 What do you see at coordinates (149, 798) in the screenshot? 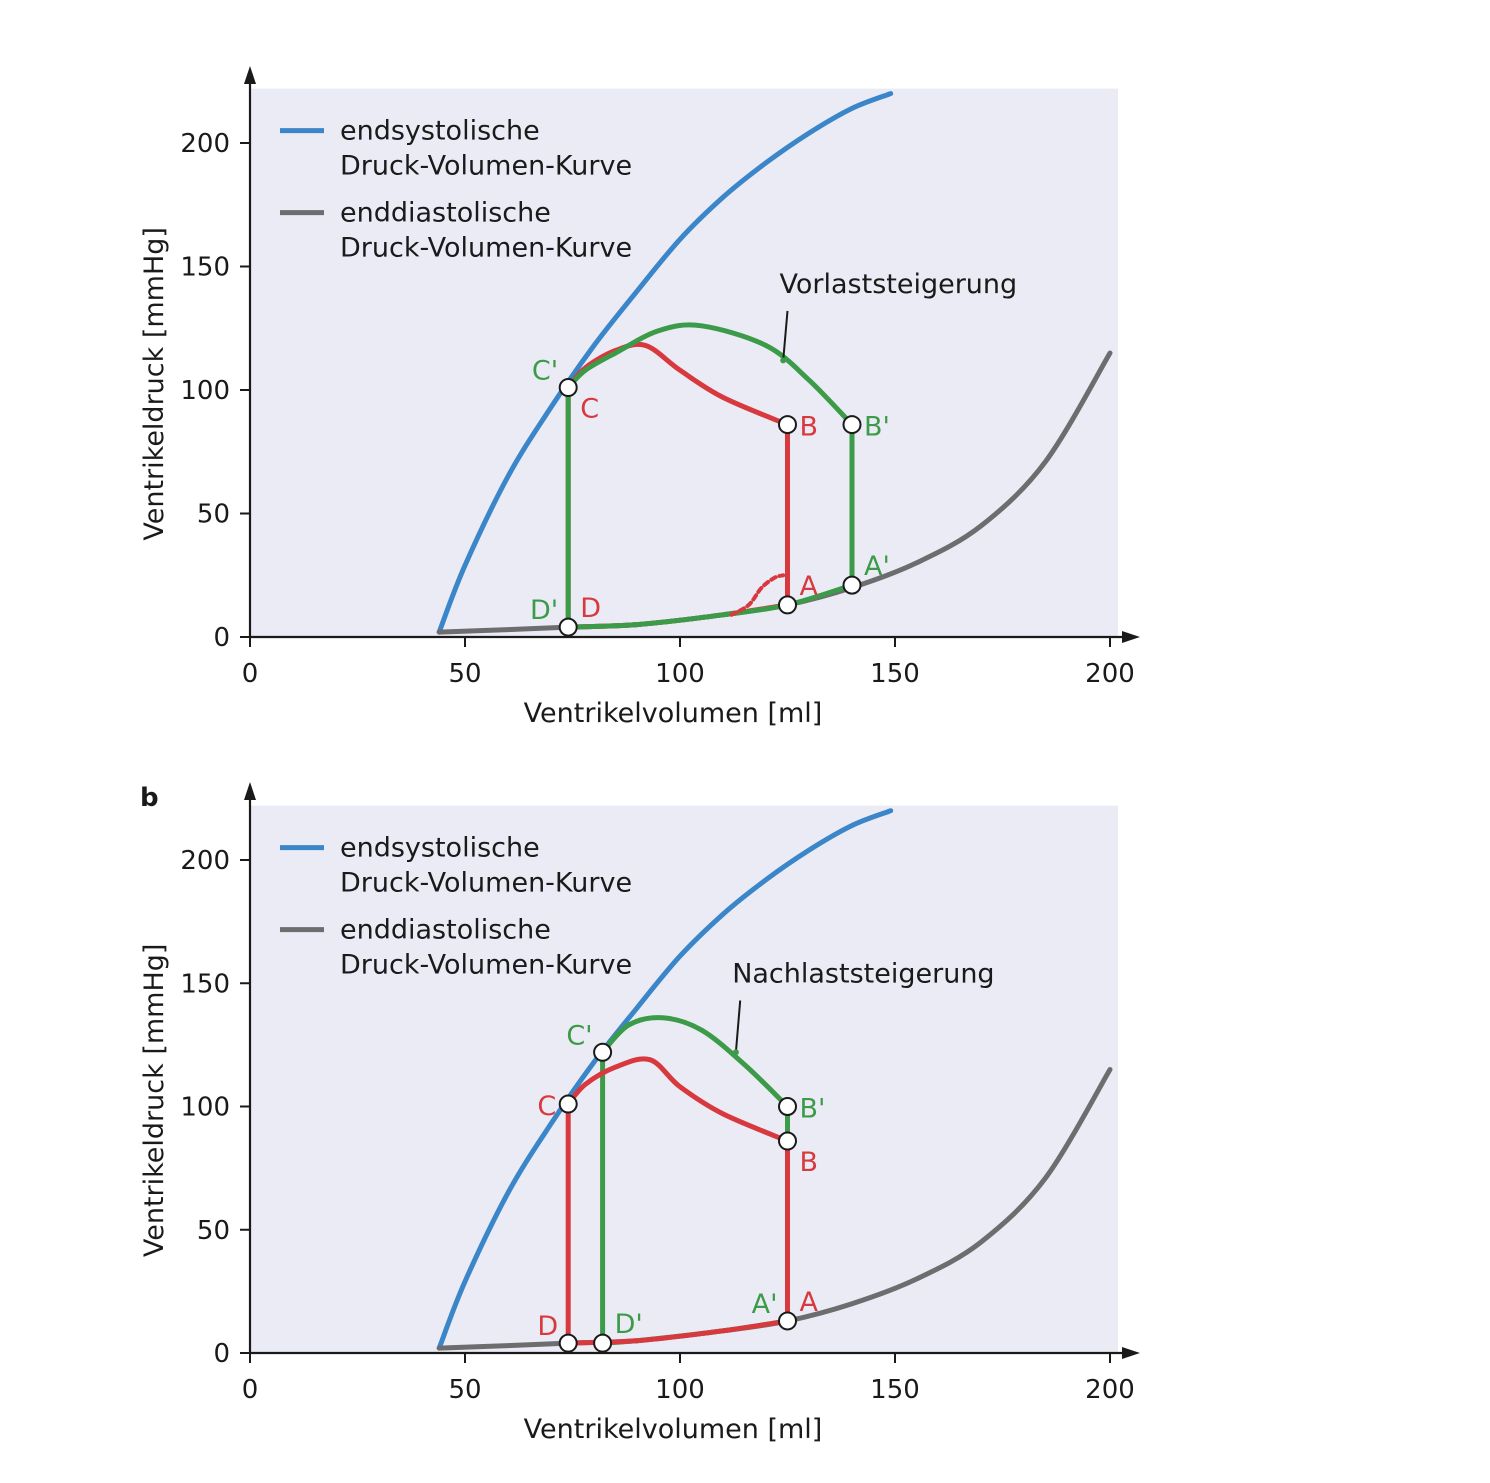
I see `panel-label: b` at bounding box center [149, 798].